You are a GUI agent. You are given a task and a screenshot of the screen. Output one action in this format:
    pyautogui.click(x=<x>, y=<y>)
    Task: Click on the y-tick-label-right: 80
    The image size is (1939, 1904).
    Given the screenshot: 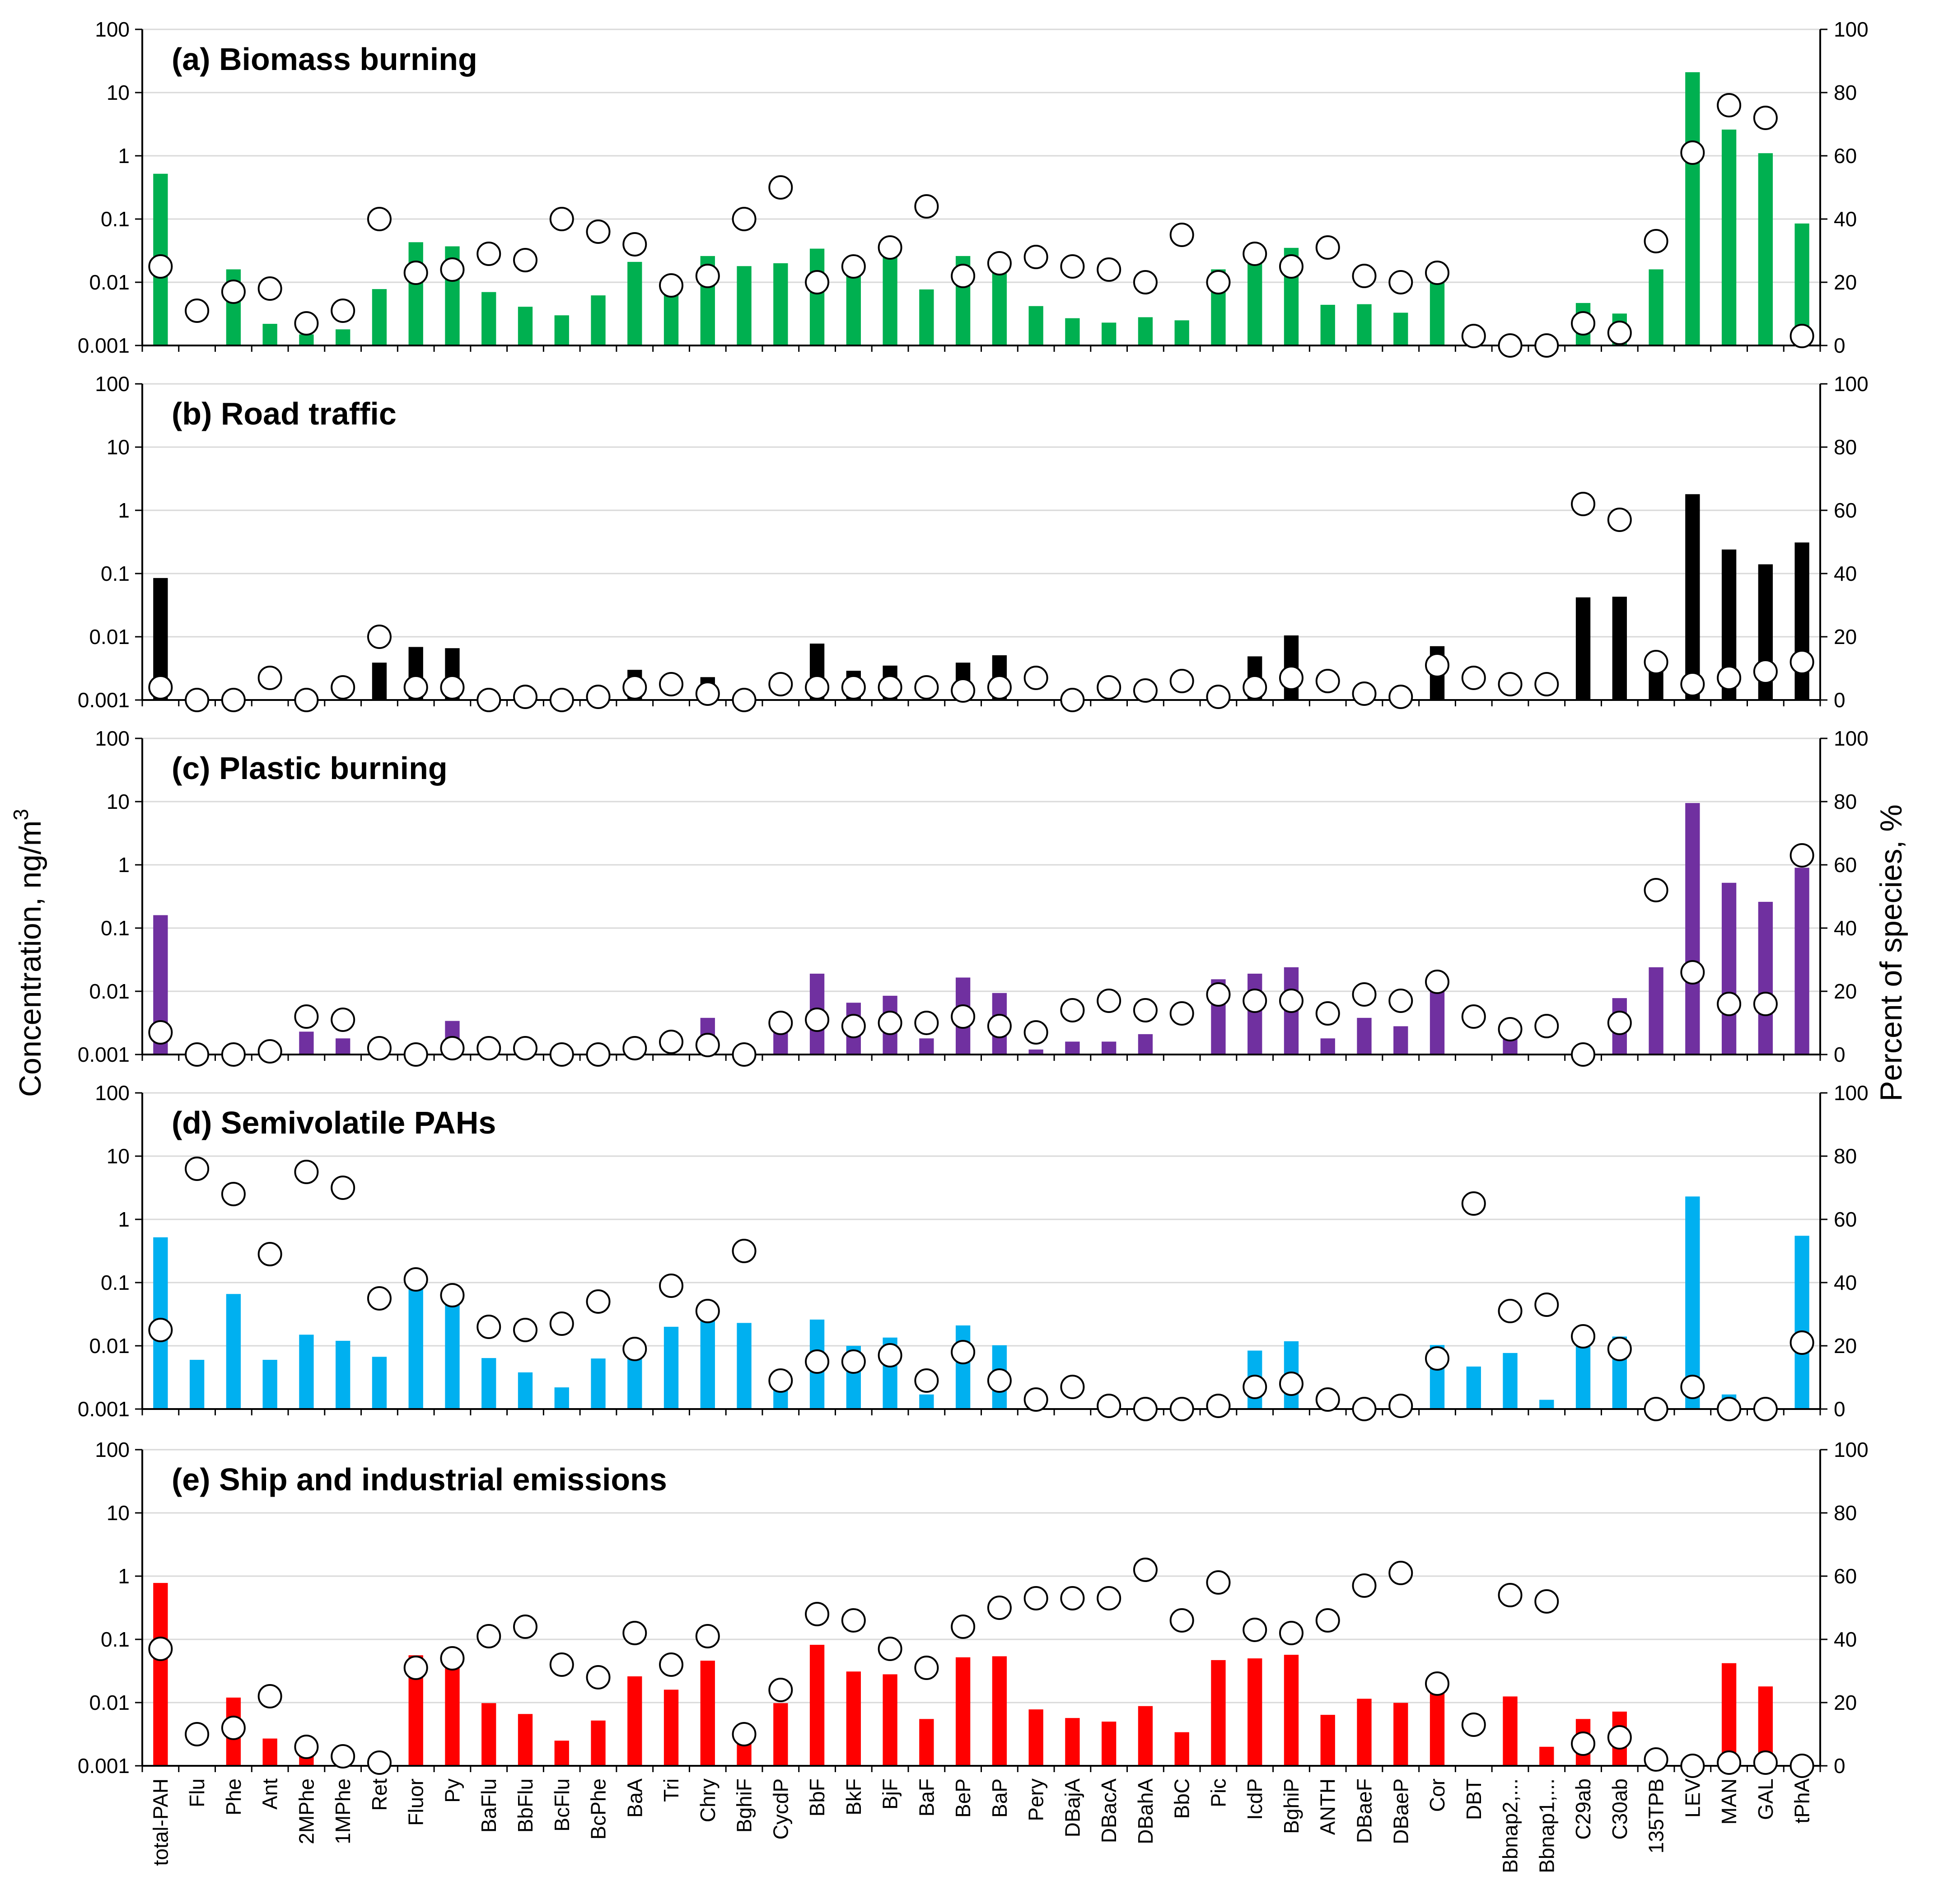 What is the action you would take?
    pyautogui.click(x=1845, y=801)
    